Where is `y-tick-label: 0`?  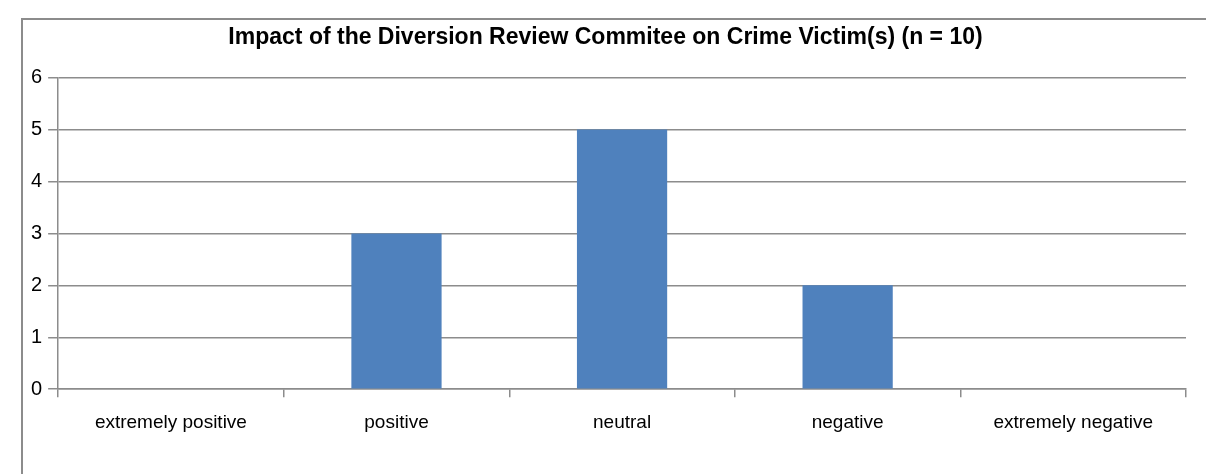
y-tick-label: 0 is located at coordinates (37, 387).